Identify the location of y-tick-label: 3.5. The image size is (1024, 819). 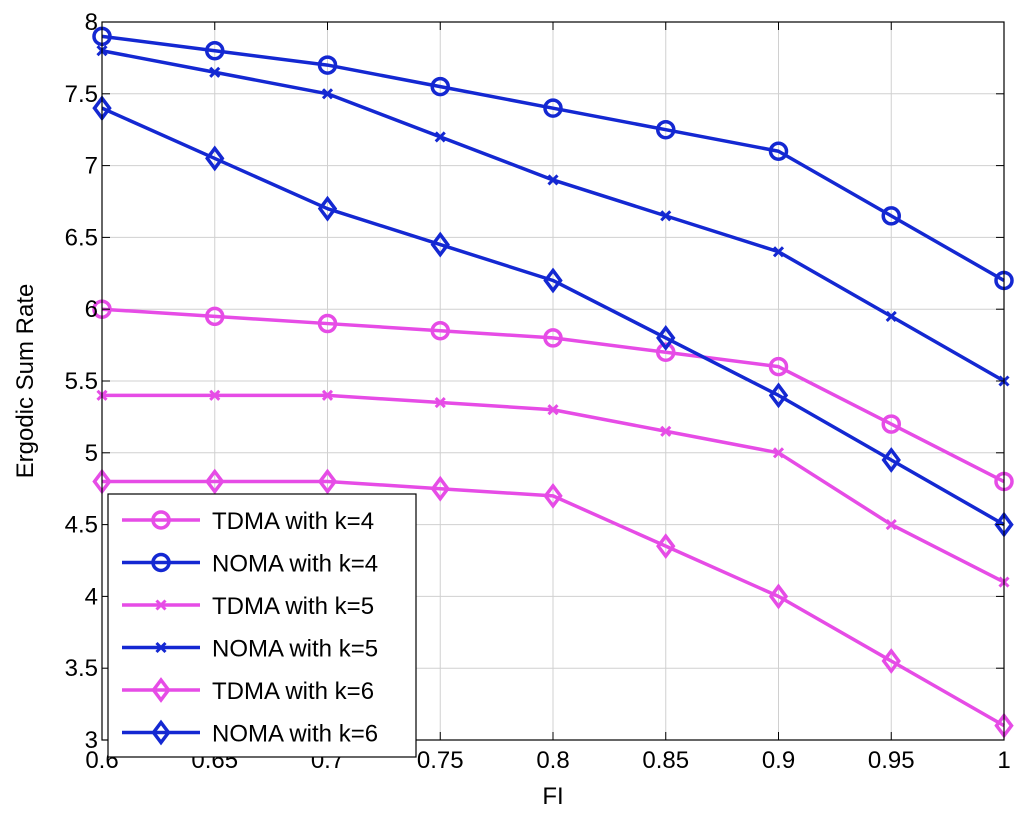
(81, 668).